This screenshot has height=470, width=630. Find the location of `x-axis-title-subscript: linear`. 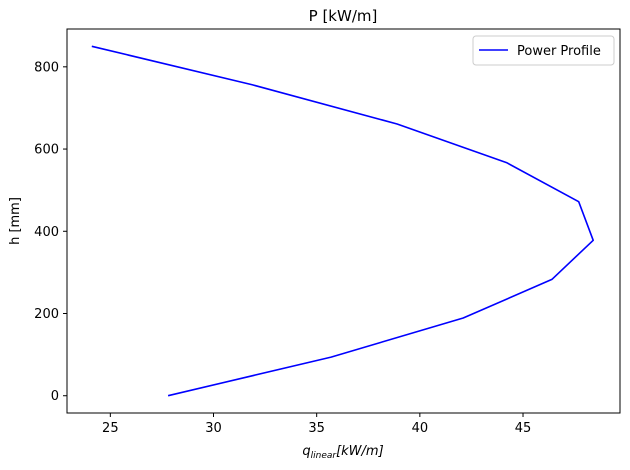

x-axis-title-subscript: linear is located at coordinates (324, 456).